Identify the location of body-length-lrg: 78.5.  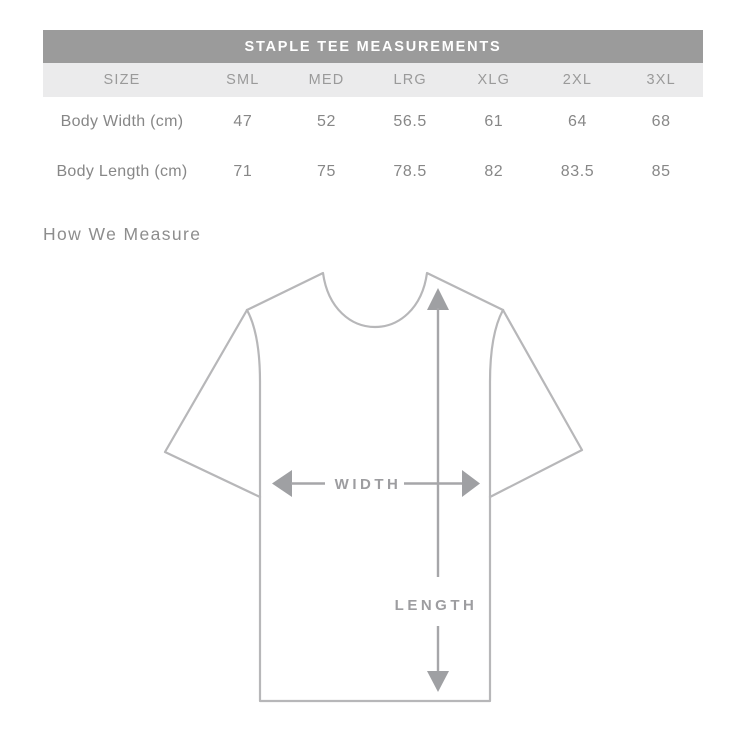
(410, 172).